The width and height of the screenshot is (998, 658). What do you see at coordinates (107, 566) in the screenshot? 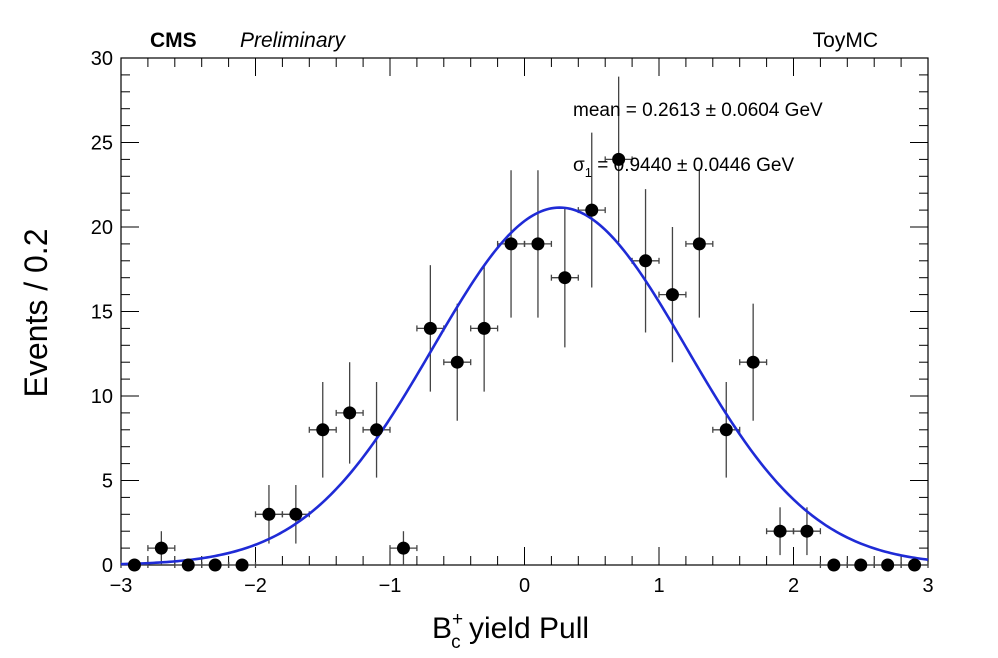
I see `y-tick-label: 0` at bounding box center [107, 566].